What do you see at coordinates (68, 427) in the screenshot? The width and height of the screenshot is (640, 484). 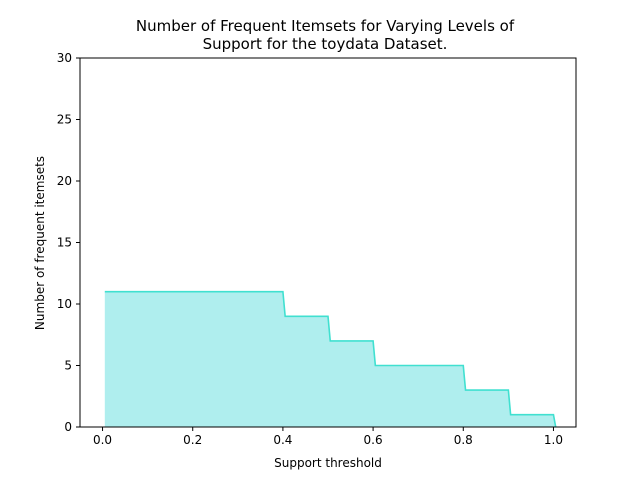 I see `y-tick-label: 0` at bounding box center [68, 427].